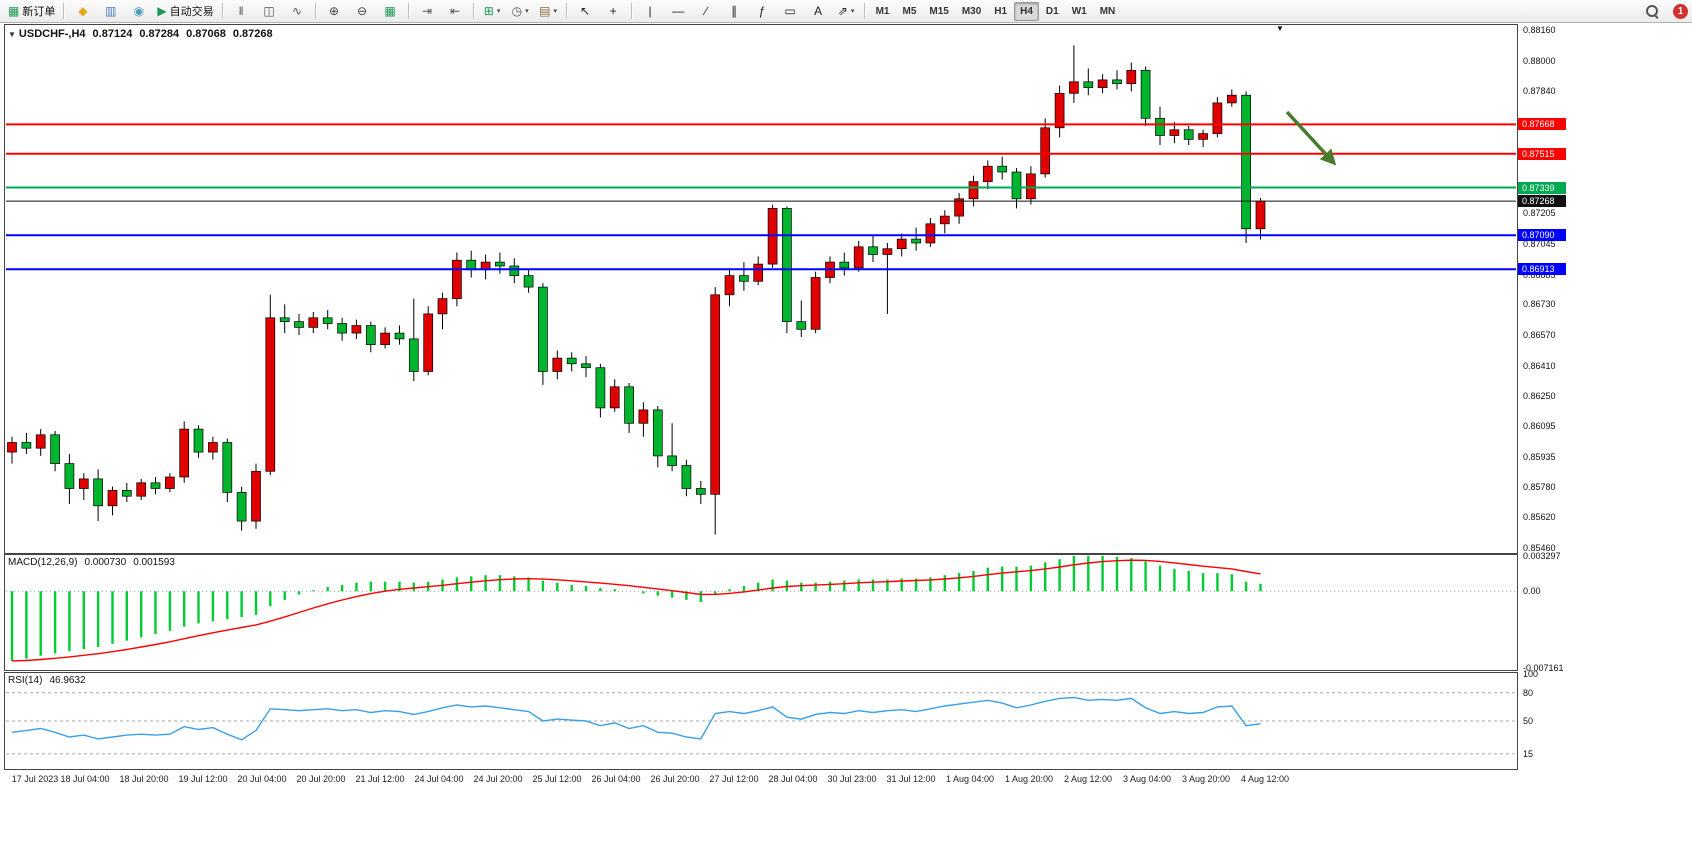 The width and height of the screenshot is (1692, 851). I want to click on line-chart-button: ∿, so click(297, 11).